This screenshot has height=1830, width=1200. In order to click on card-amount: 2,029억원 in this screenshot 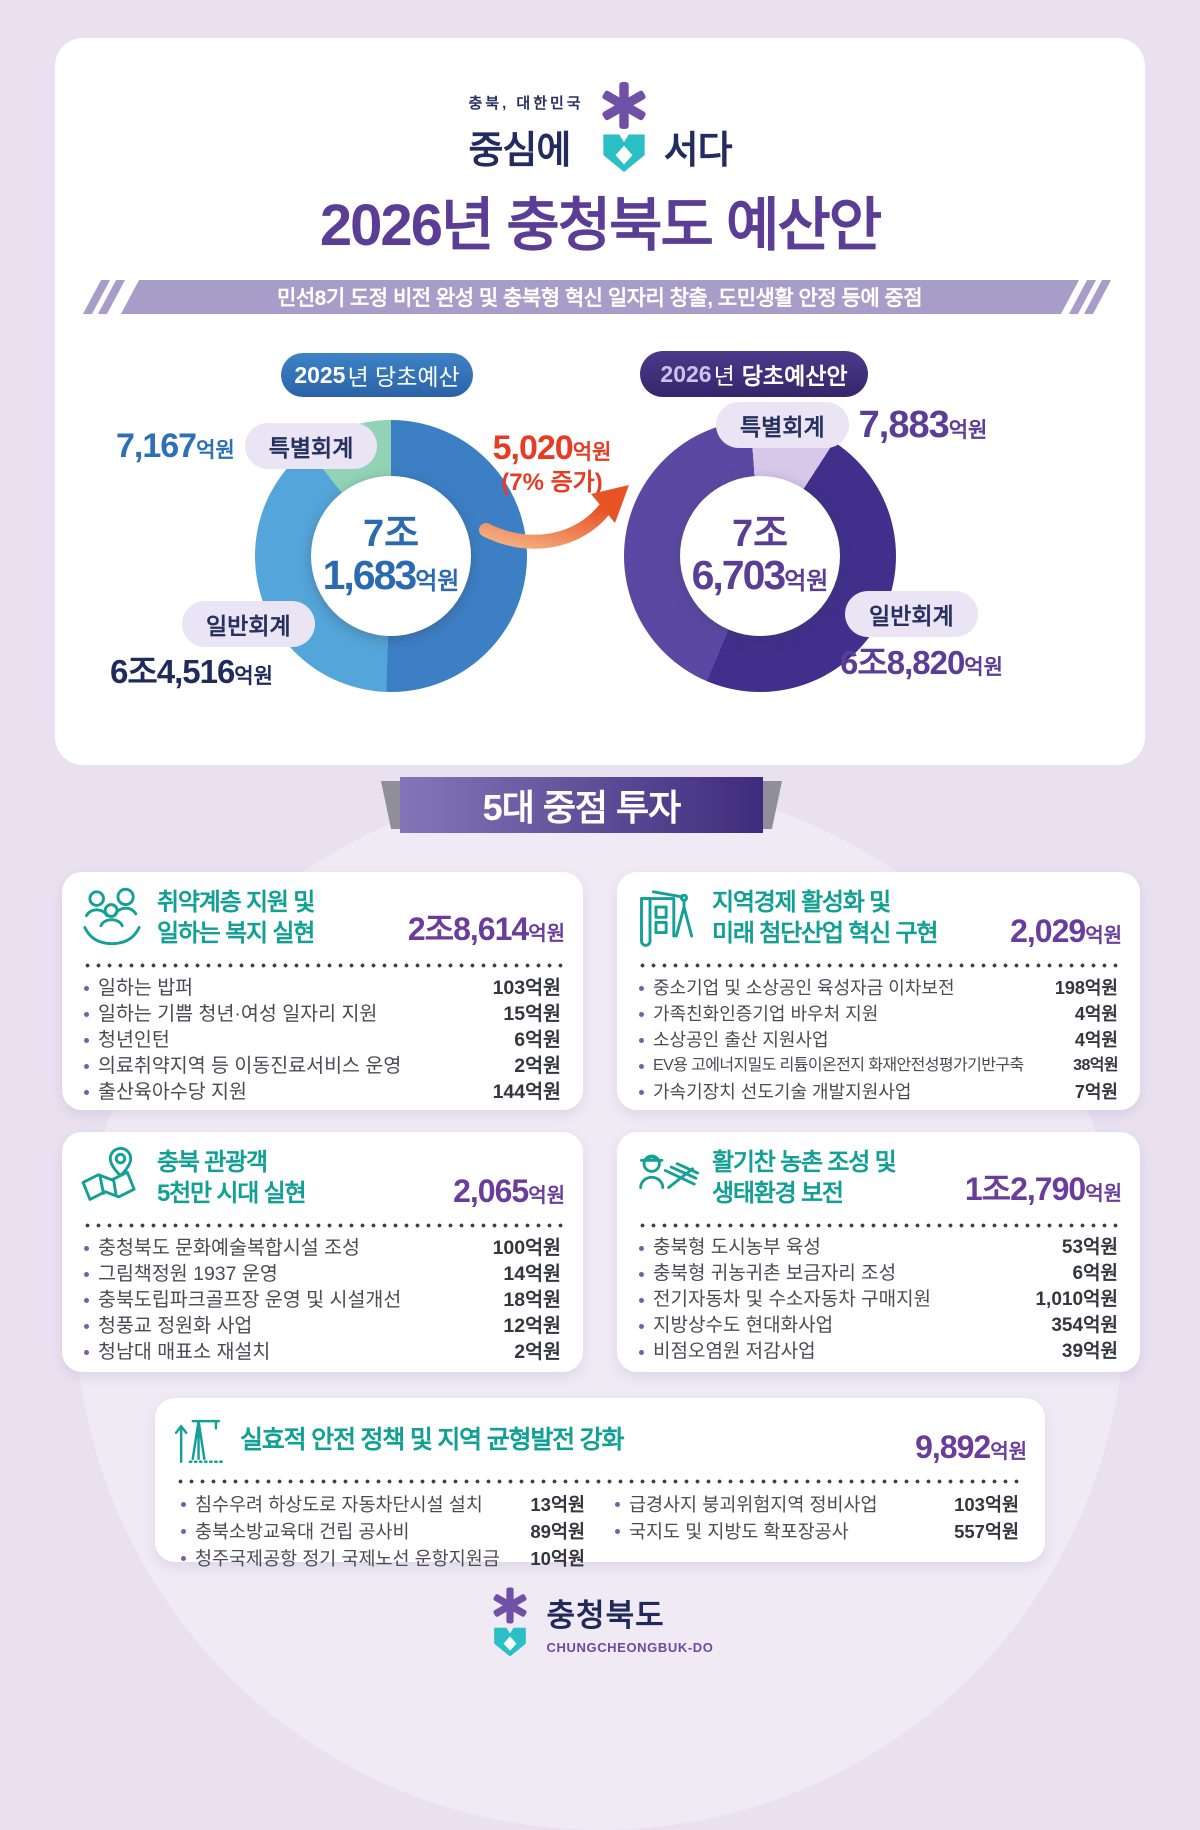, I will do `click(1066, 931)`.